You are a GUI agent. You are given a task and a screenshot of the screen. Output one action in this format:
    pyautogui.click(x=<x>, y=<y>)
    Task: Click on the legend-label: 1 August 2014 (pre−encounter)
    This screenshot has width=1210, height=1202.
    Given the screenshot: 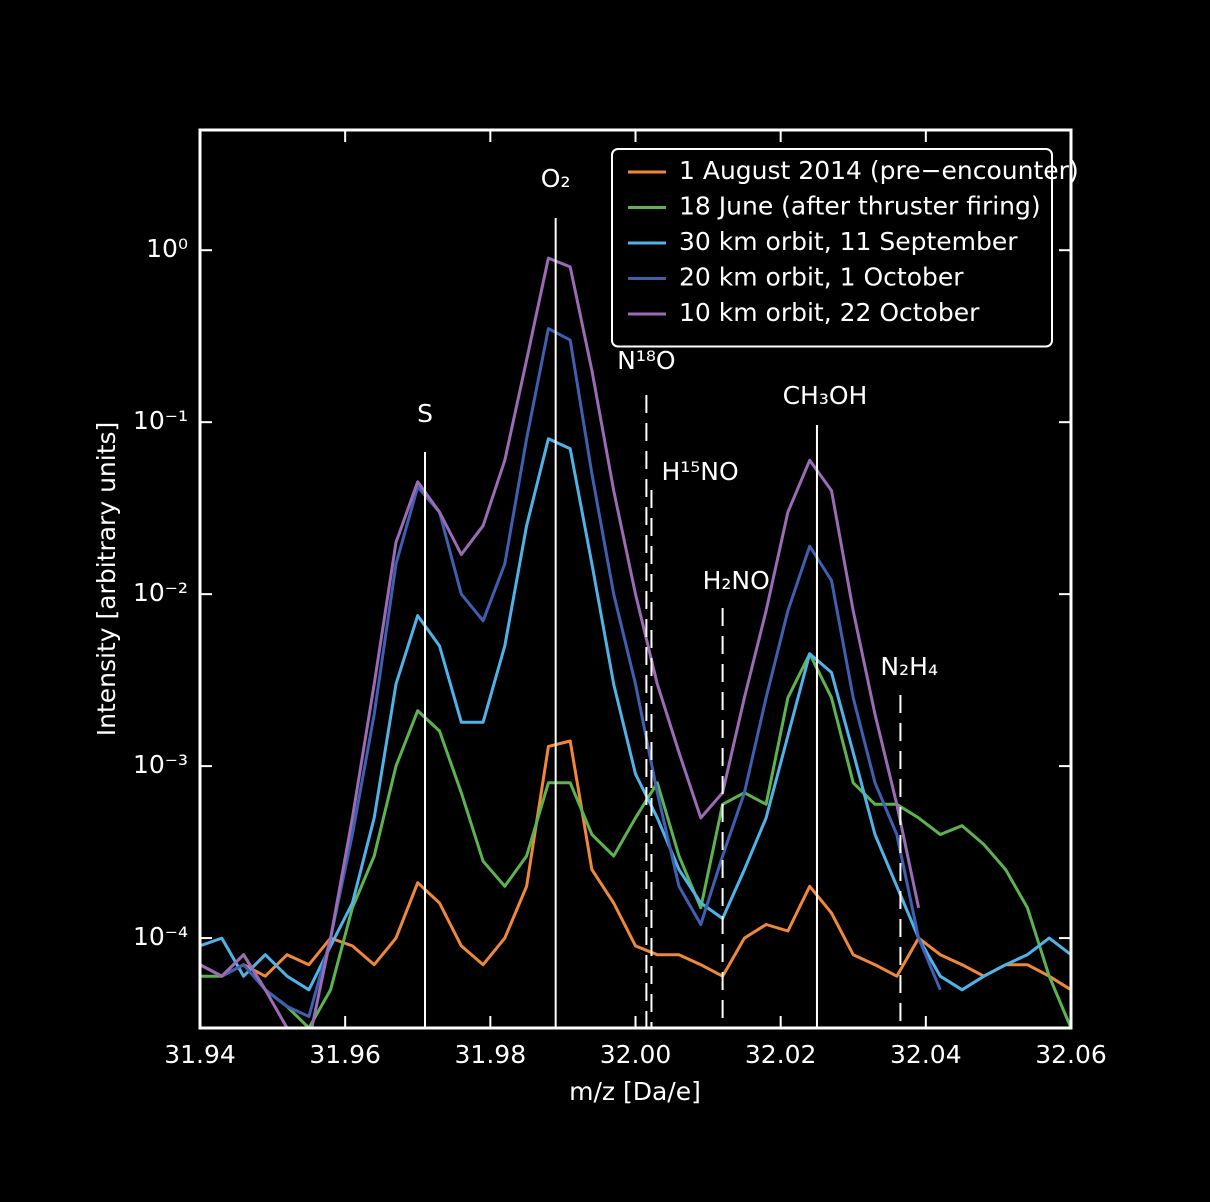 What is the action you would take?
    pyautogui.click(x=879, y=170)
    